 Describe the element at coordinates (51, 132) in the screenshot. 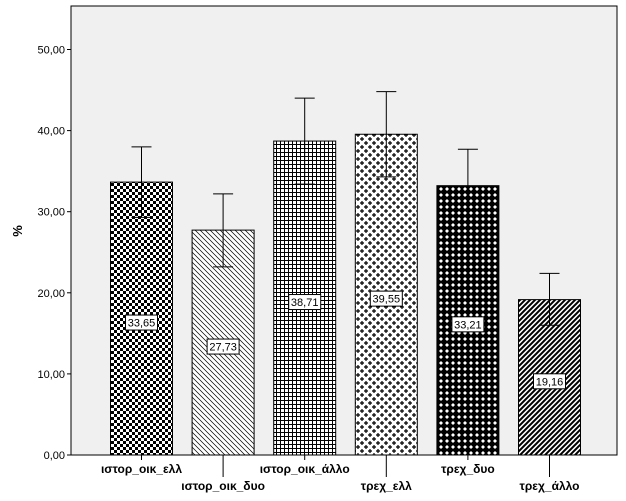

I see `y-tick-label: 40,00` at that location.